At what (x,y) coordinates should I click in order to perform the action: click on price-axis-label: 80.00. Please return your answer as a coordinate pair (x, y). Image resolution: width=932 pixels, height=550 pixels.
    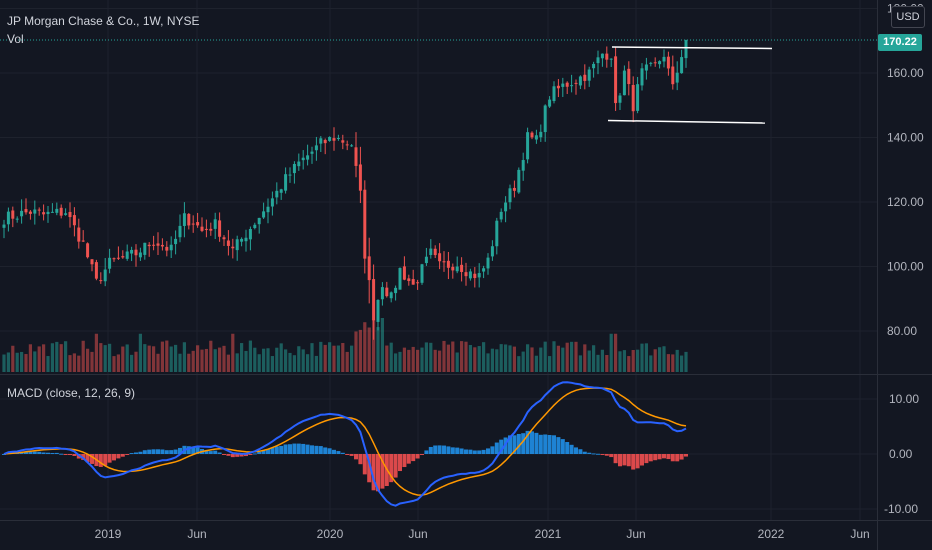
    Looking at the image, I should click on (902, 331).